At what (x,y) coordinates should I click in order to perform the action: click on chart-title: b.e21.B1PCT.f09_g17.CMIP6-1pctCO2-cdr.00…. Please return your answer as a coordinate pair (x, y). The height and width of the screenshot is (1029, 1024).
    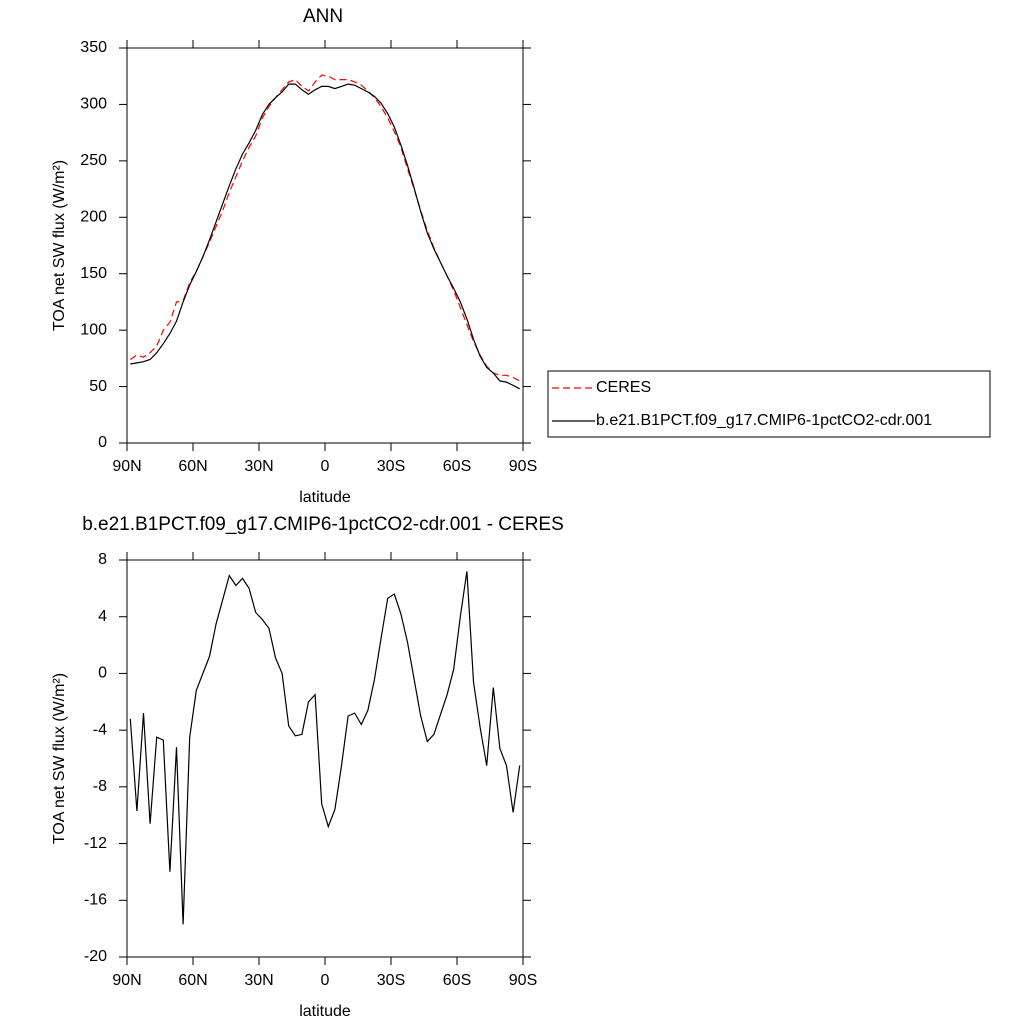
    Looking at the image, I should click on (323, 524).